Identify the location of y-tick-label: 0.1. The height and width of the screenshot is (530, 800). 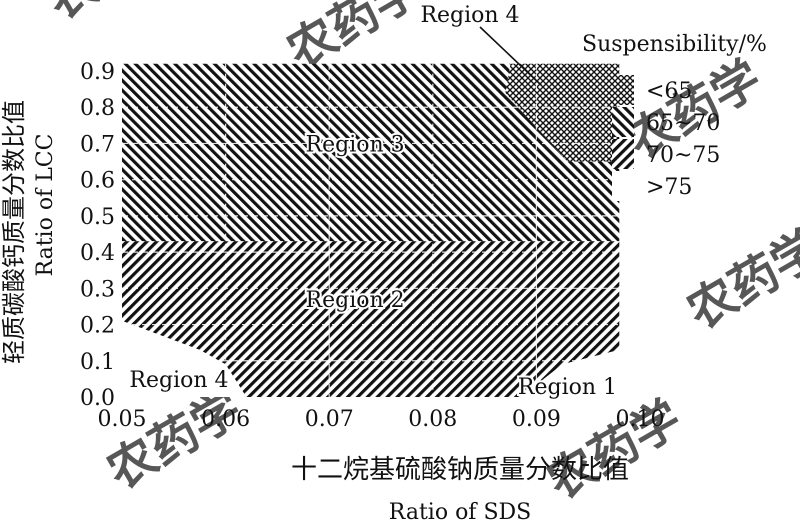
(97, 362).